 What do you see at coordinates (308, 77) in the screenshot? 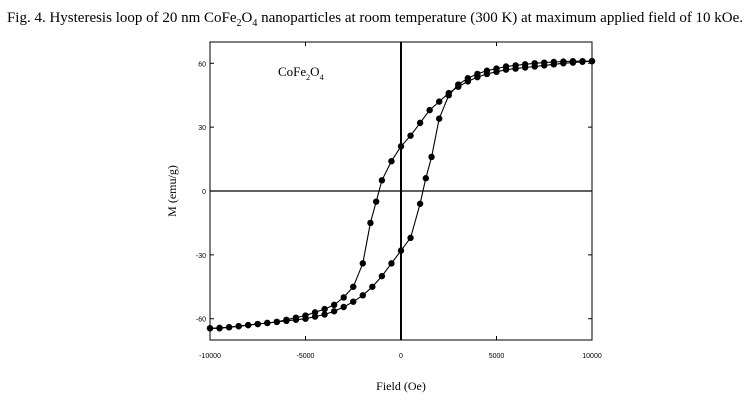
I see `material-sub-1: 2` at bounding box center [308, 77].